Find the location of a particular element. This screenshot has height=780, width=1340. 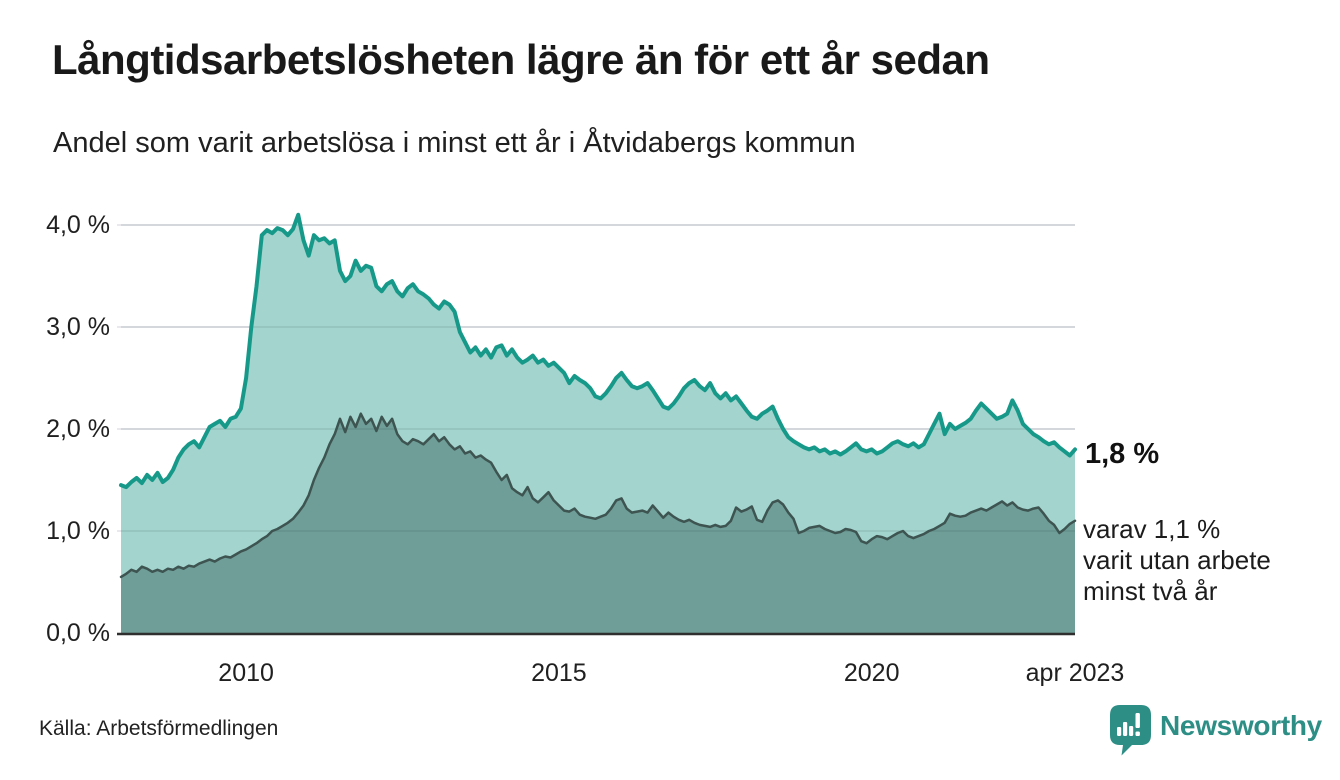

x-tick-label: 2015 is located at coordinates (559, 673).